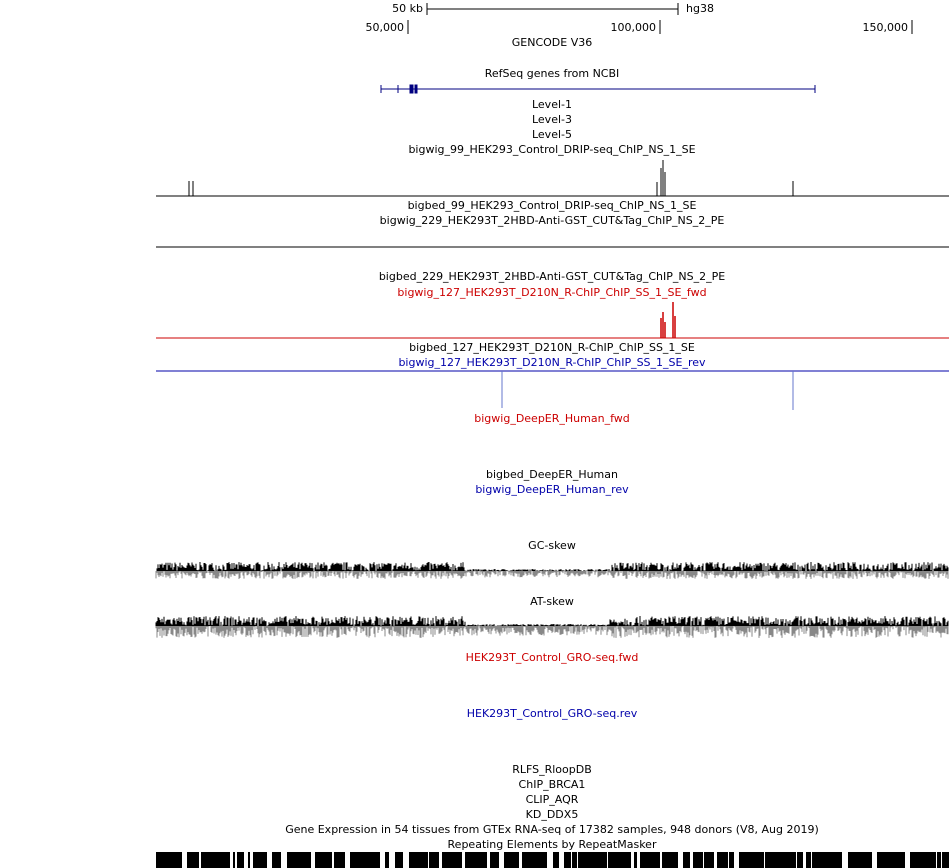 The image size is (950, 868). What do you see at coordinates (886, 27) in the screenshot?
I see `ruler-label: 150,000` at bounding box center [886, 27].